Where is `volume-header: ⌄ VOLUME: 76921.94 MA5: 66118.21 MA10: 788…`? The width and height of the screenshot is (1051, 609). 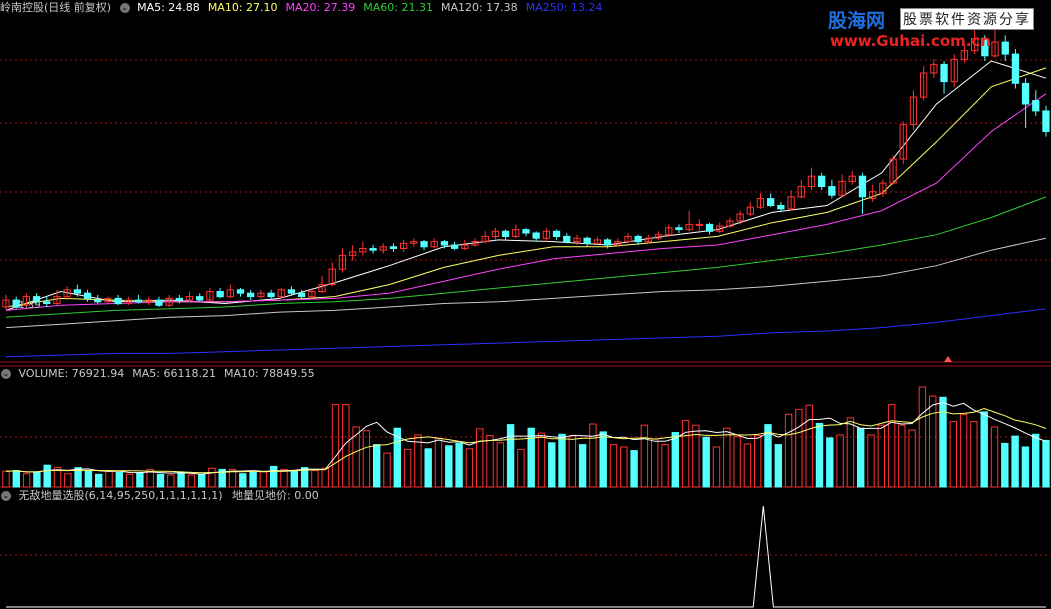
volume-header: ⌄ VOLUME: 76921.94 MA5: 66118.21 MA10: 788… is located at coordinates (165, 374).